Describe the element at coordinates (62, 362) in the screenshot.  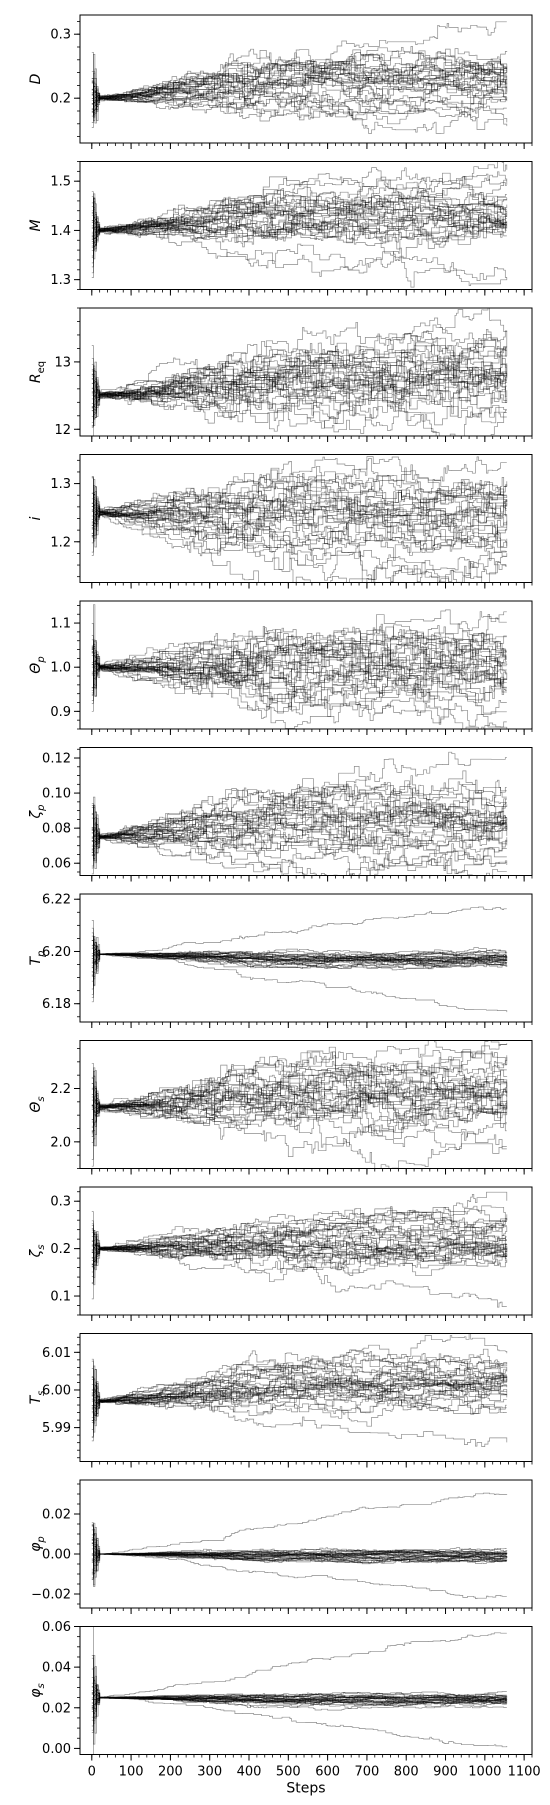
I see `y-tick-label: 13` at that location.